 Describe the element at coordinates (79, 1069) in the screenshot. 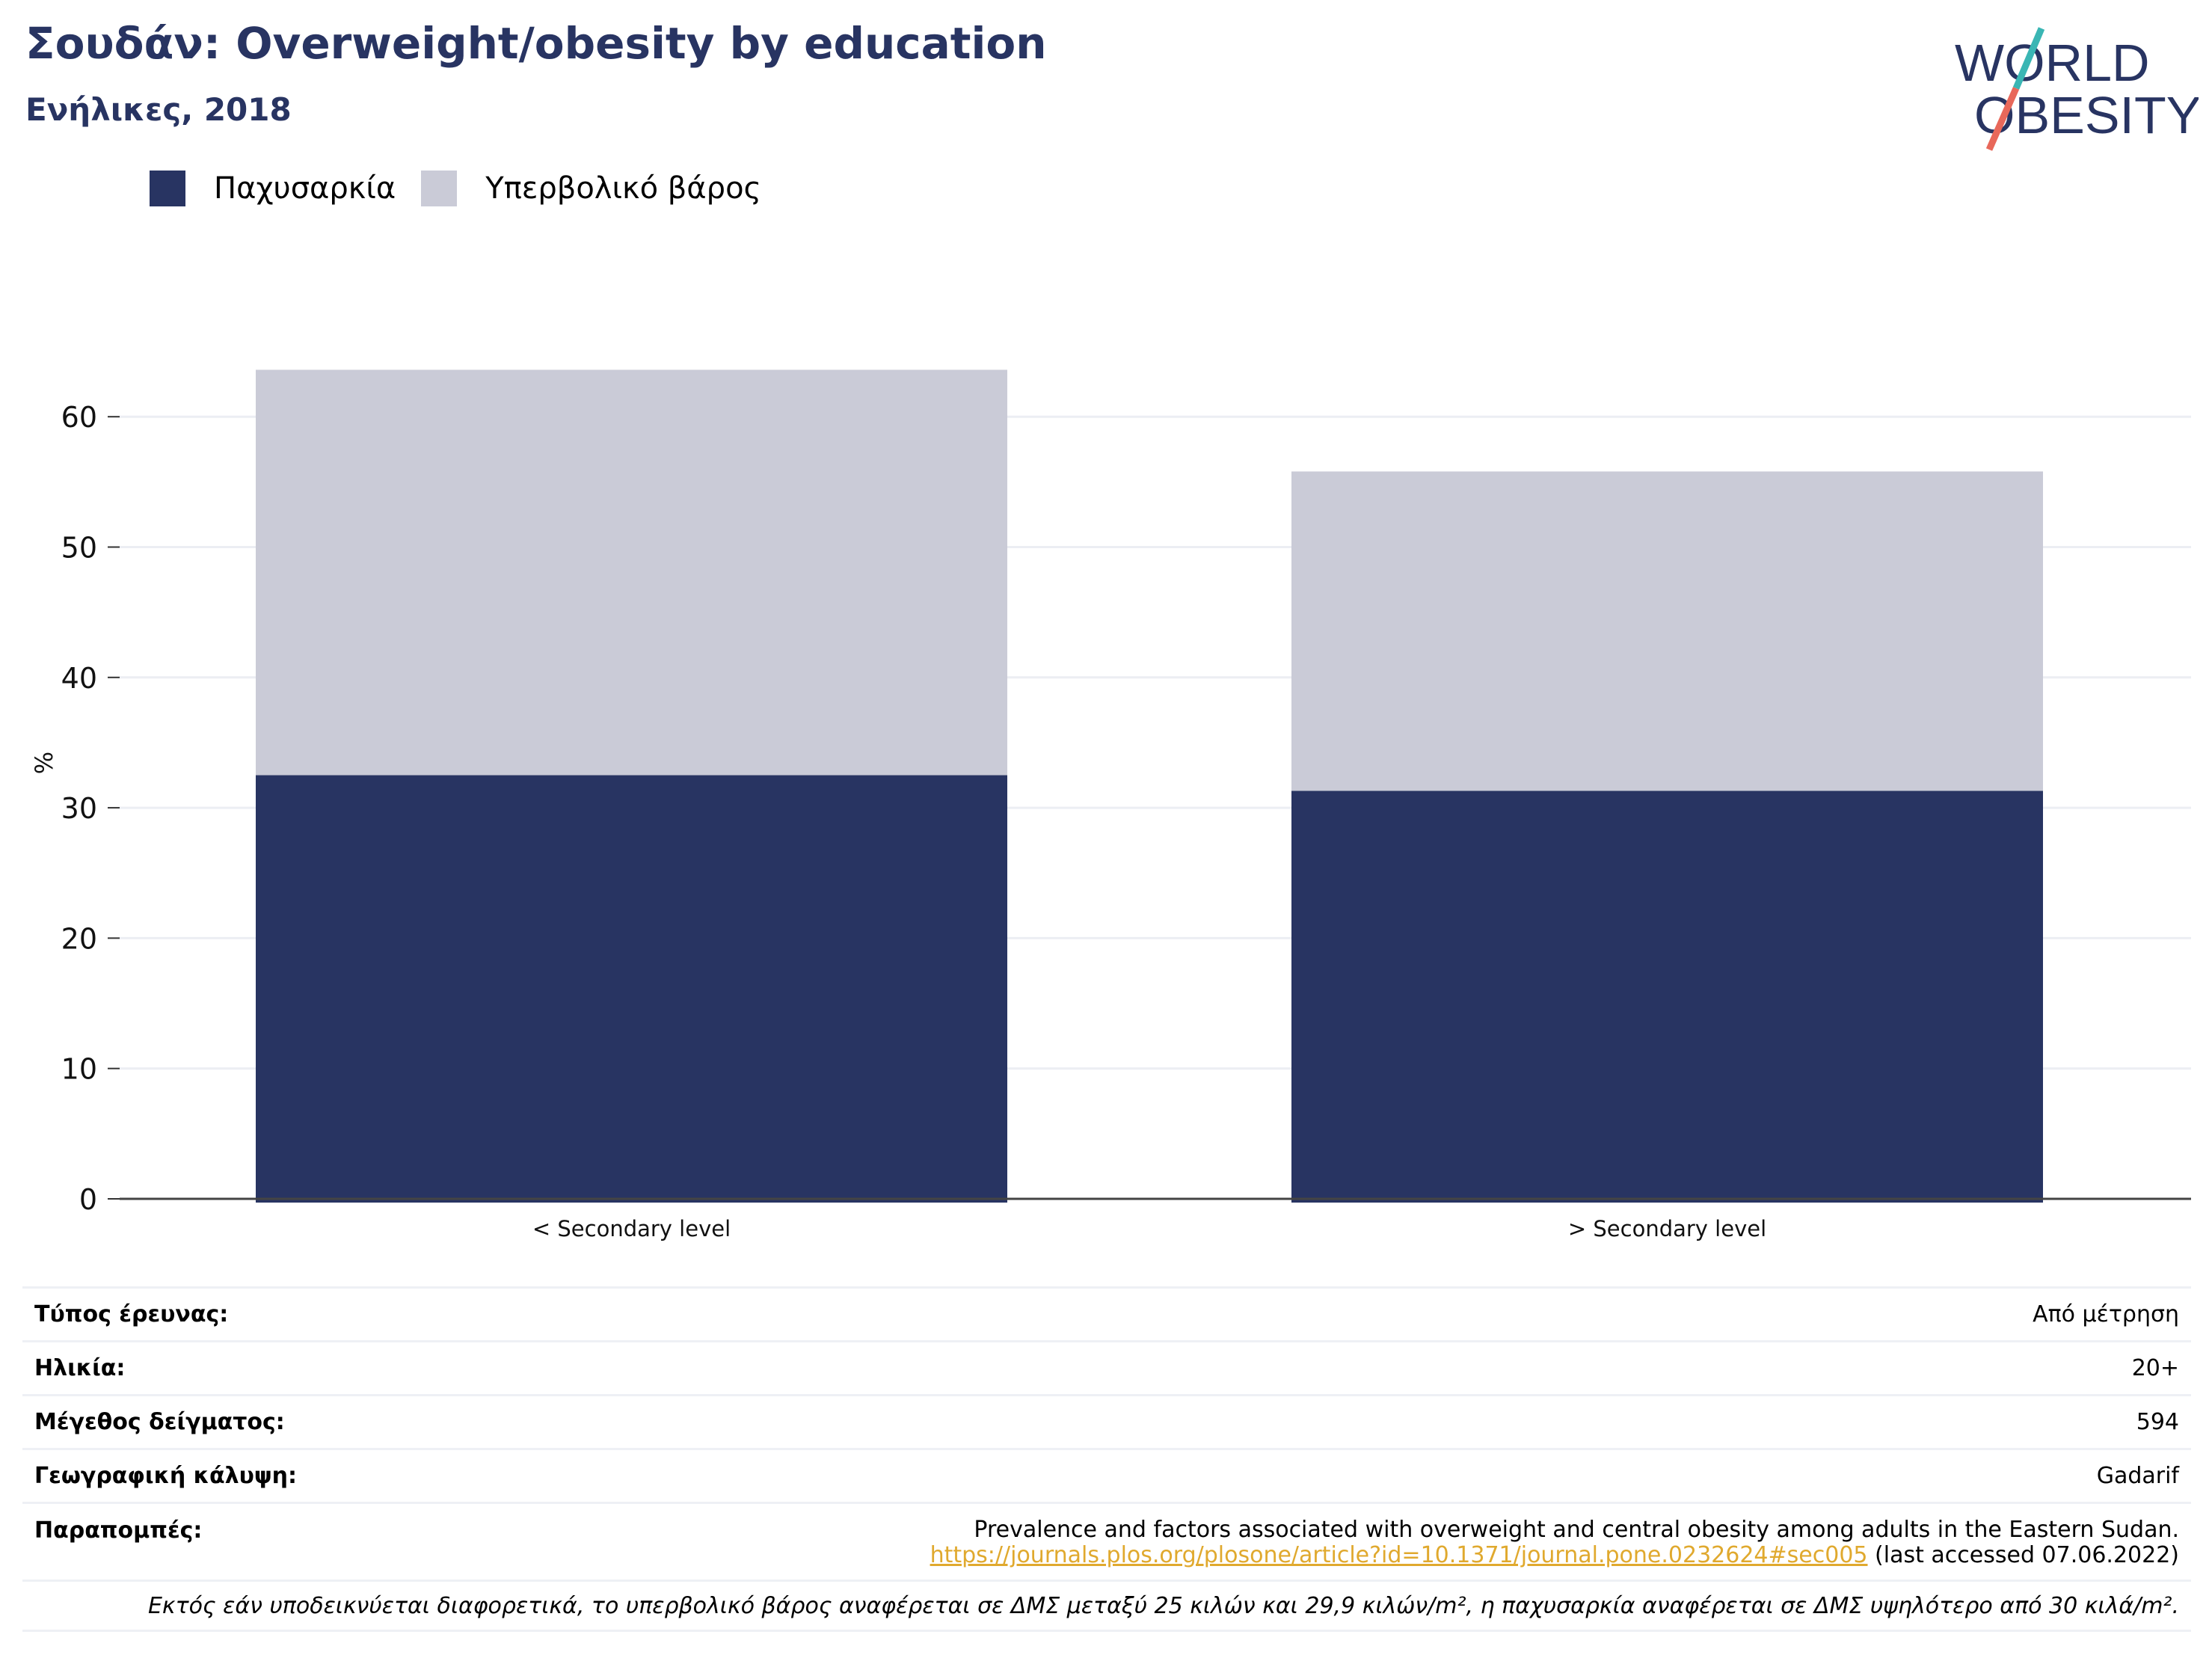

I see `y-tick-label: 10` at that location.